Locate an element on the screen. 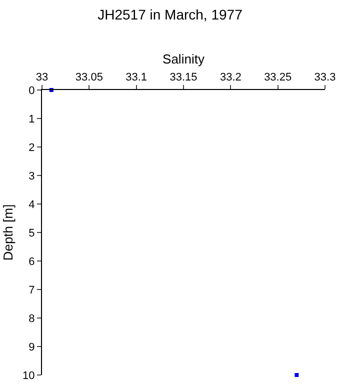 The image size is (340, 384). y-tick-label: 1 is located at coordinates (31, 119).